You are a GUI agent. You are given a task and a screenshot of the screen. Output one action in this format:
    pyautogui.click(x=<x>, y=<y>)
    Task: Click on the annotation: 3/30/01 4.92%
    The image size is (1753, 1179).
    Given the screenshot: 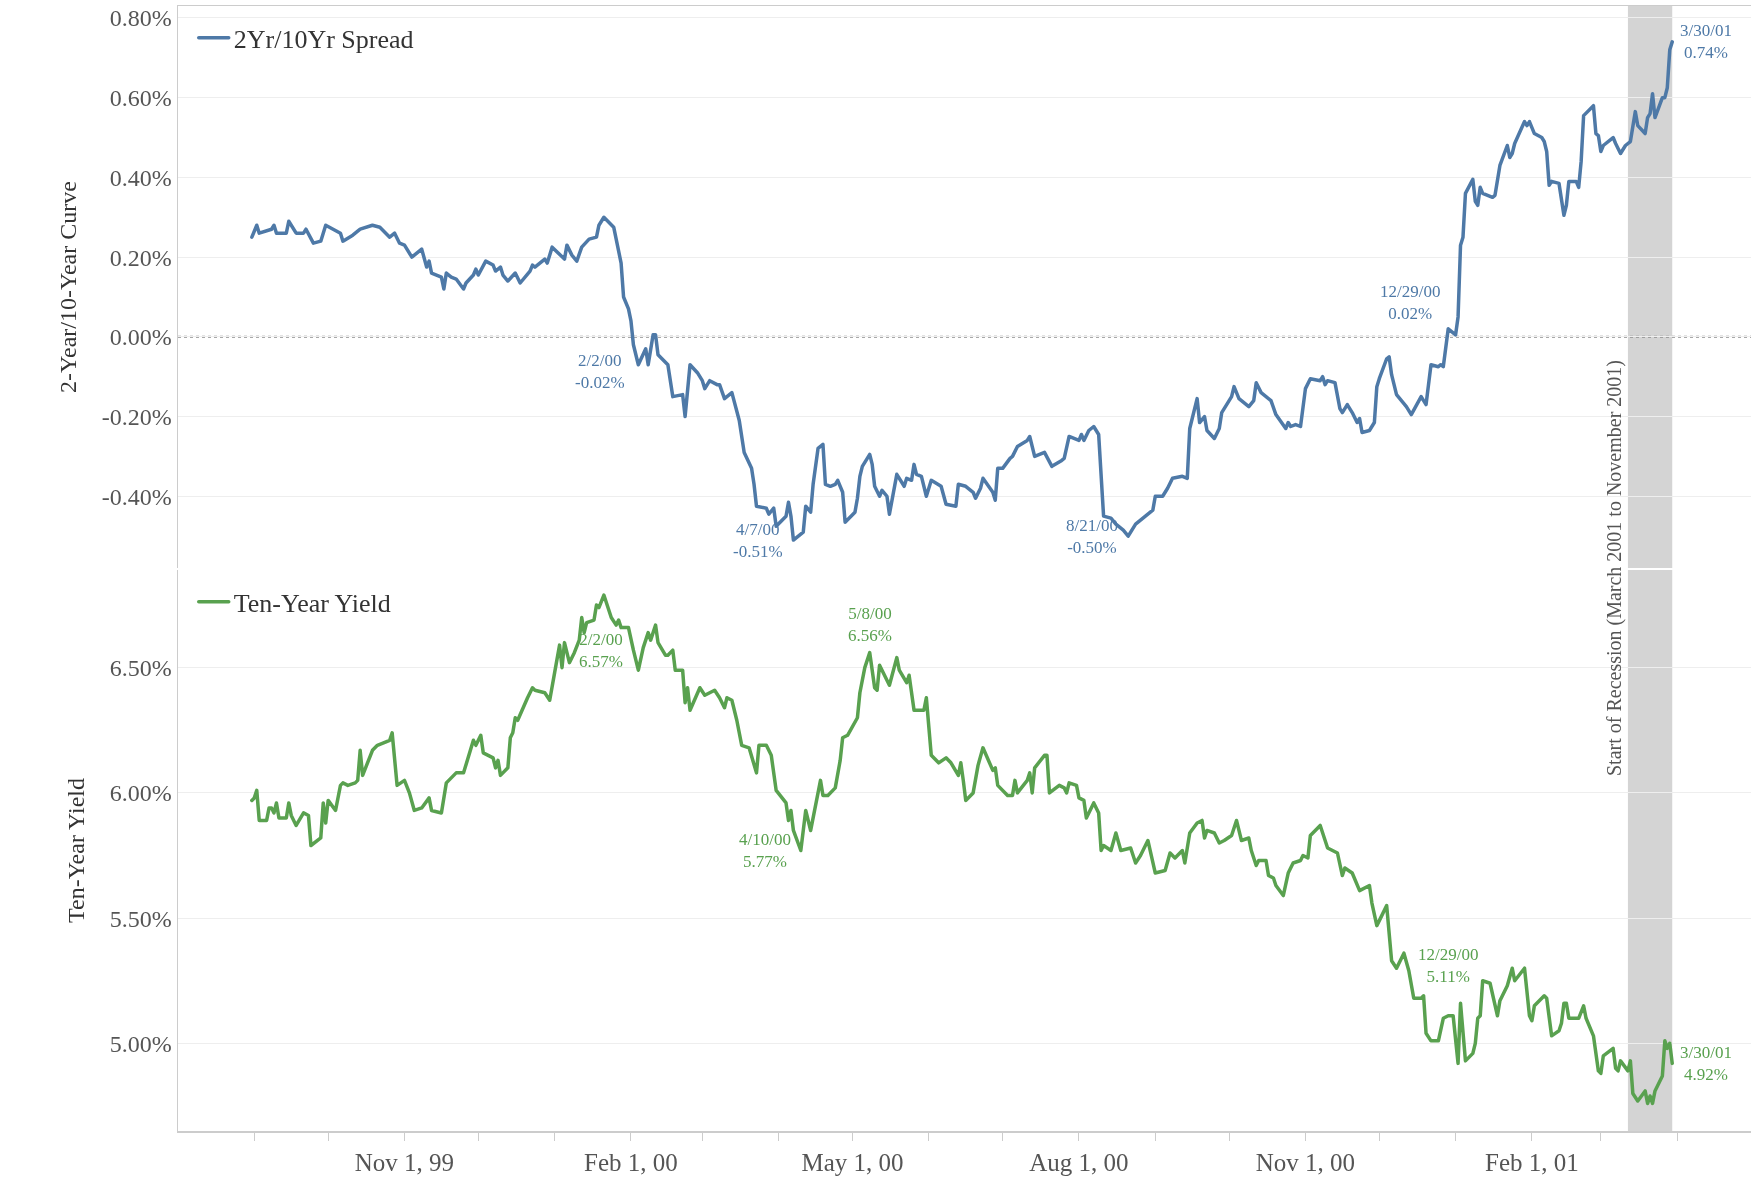 What is the action you would take?
    pyautogui.click(x=1706, y=1064)
    